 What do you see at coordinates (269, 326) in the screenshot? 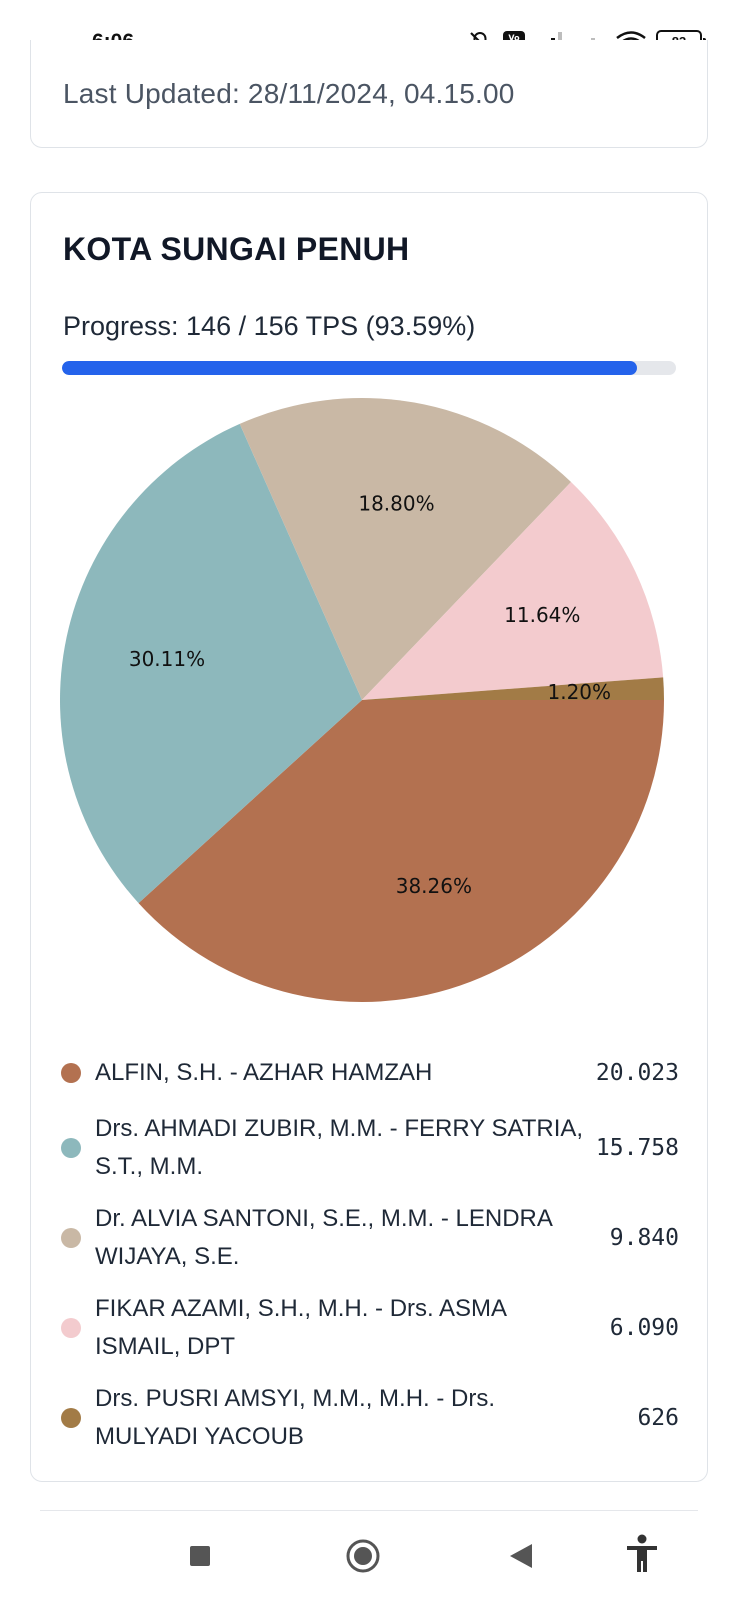
I see `progress-text: Progress: 146 / 156 TPS (93.59%)` at bounding box center [269, 326].